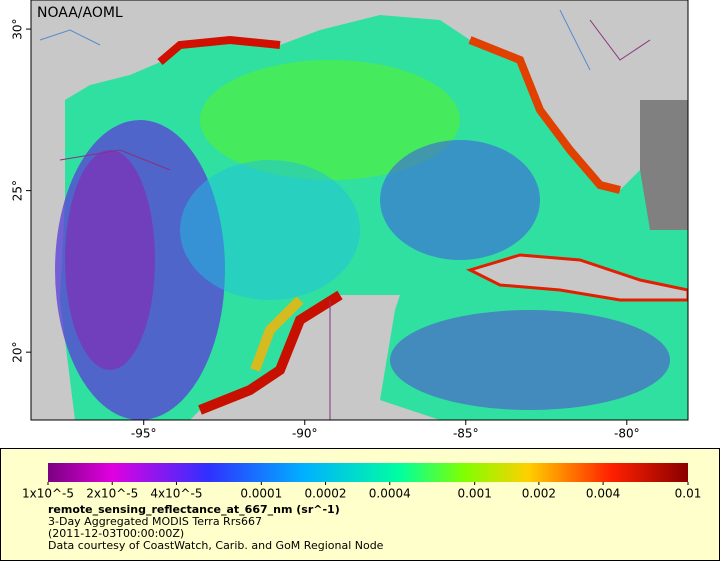  I want to click on cuba, so click(576, 277).